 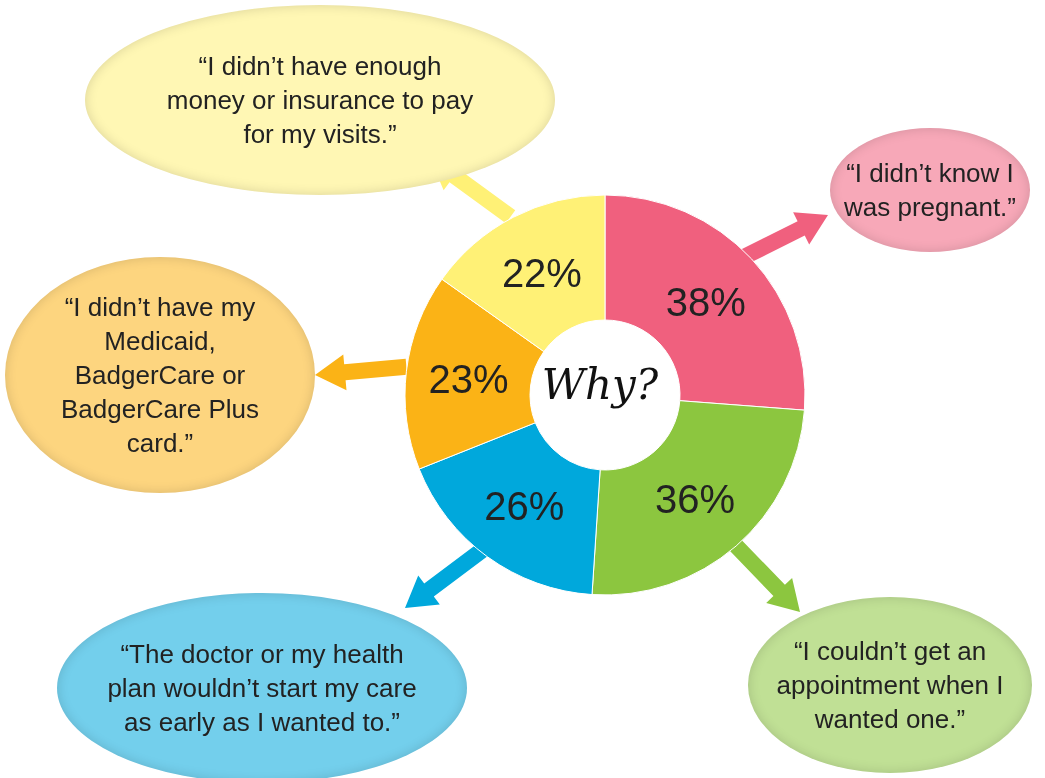 What do you see at coordinates (695, 498) in the screenshot?
I see `data-label: 36%` at bounding box center [695, 498].